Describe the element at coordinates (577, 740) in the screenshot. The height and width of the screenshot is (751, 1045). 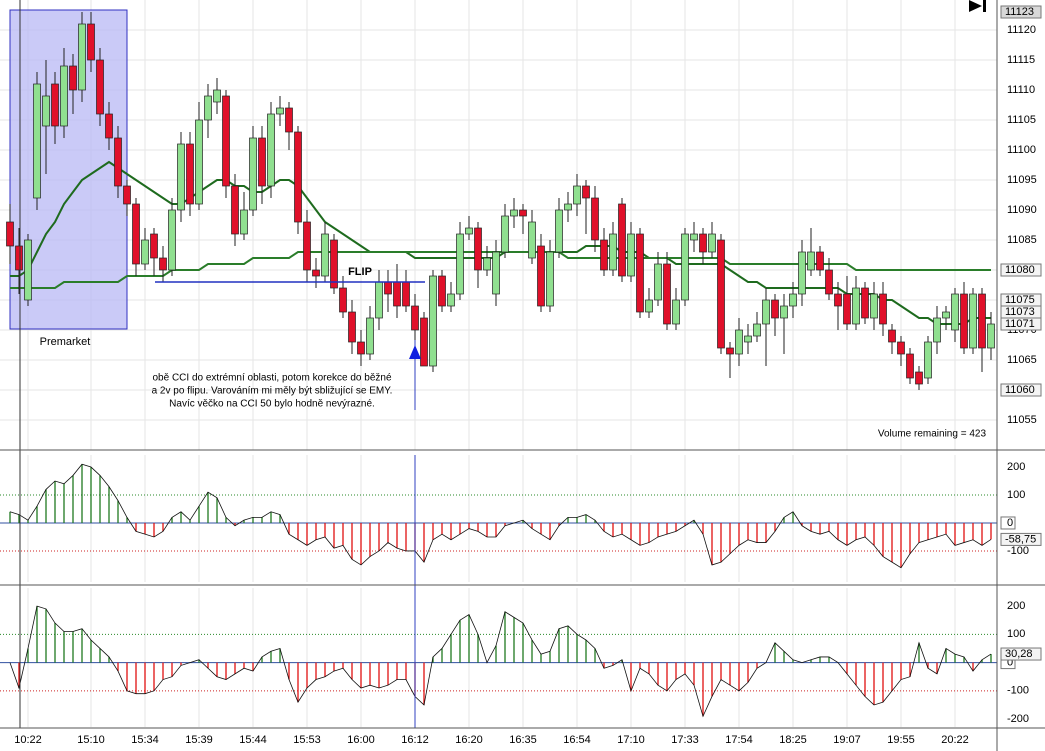
I see `x-tick-label: 16:54` at that location.